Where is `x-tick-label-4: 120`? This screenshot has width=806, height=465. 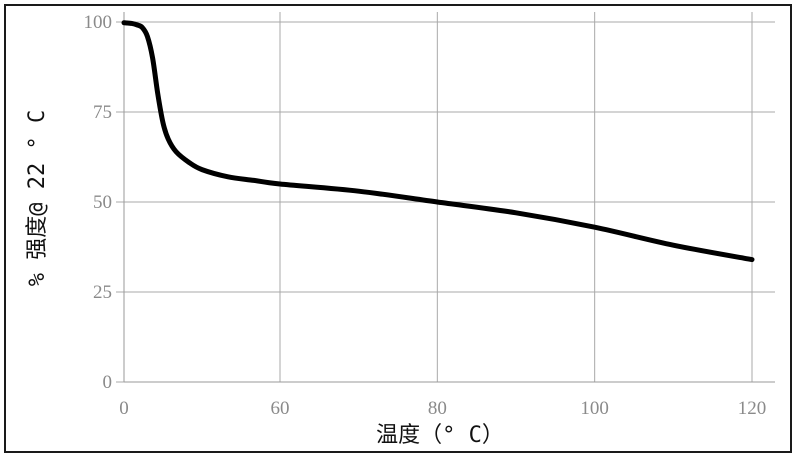 x-tick-label-4: 120 is located at coordinates (752, 408).